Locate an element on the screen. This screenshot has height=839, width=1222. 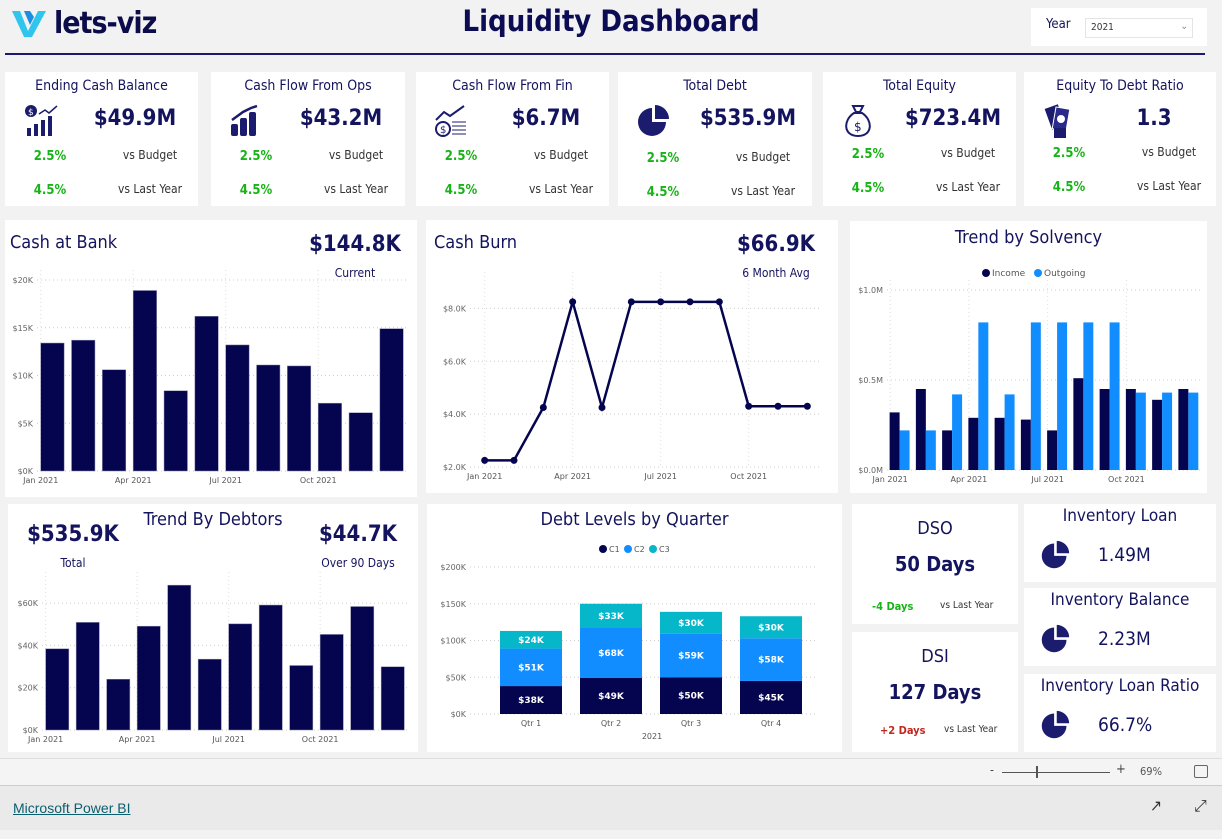
inventory-card: Inventory Balance 2.23M is located at coordinates (1120, 627).